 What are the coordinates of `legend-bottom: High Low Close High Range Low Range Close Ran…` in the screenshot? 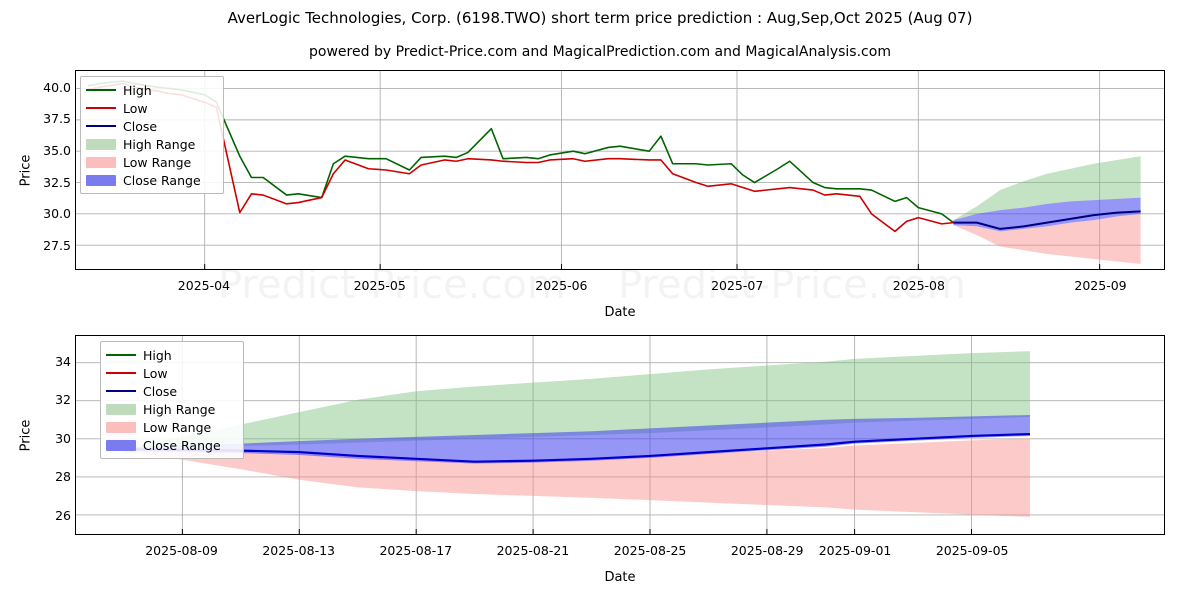 It's located at (172, 400).